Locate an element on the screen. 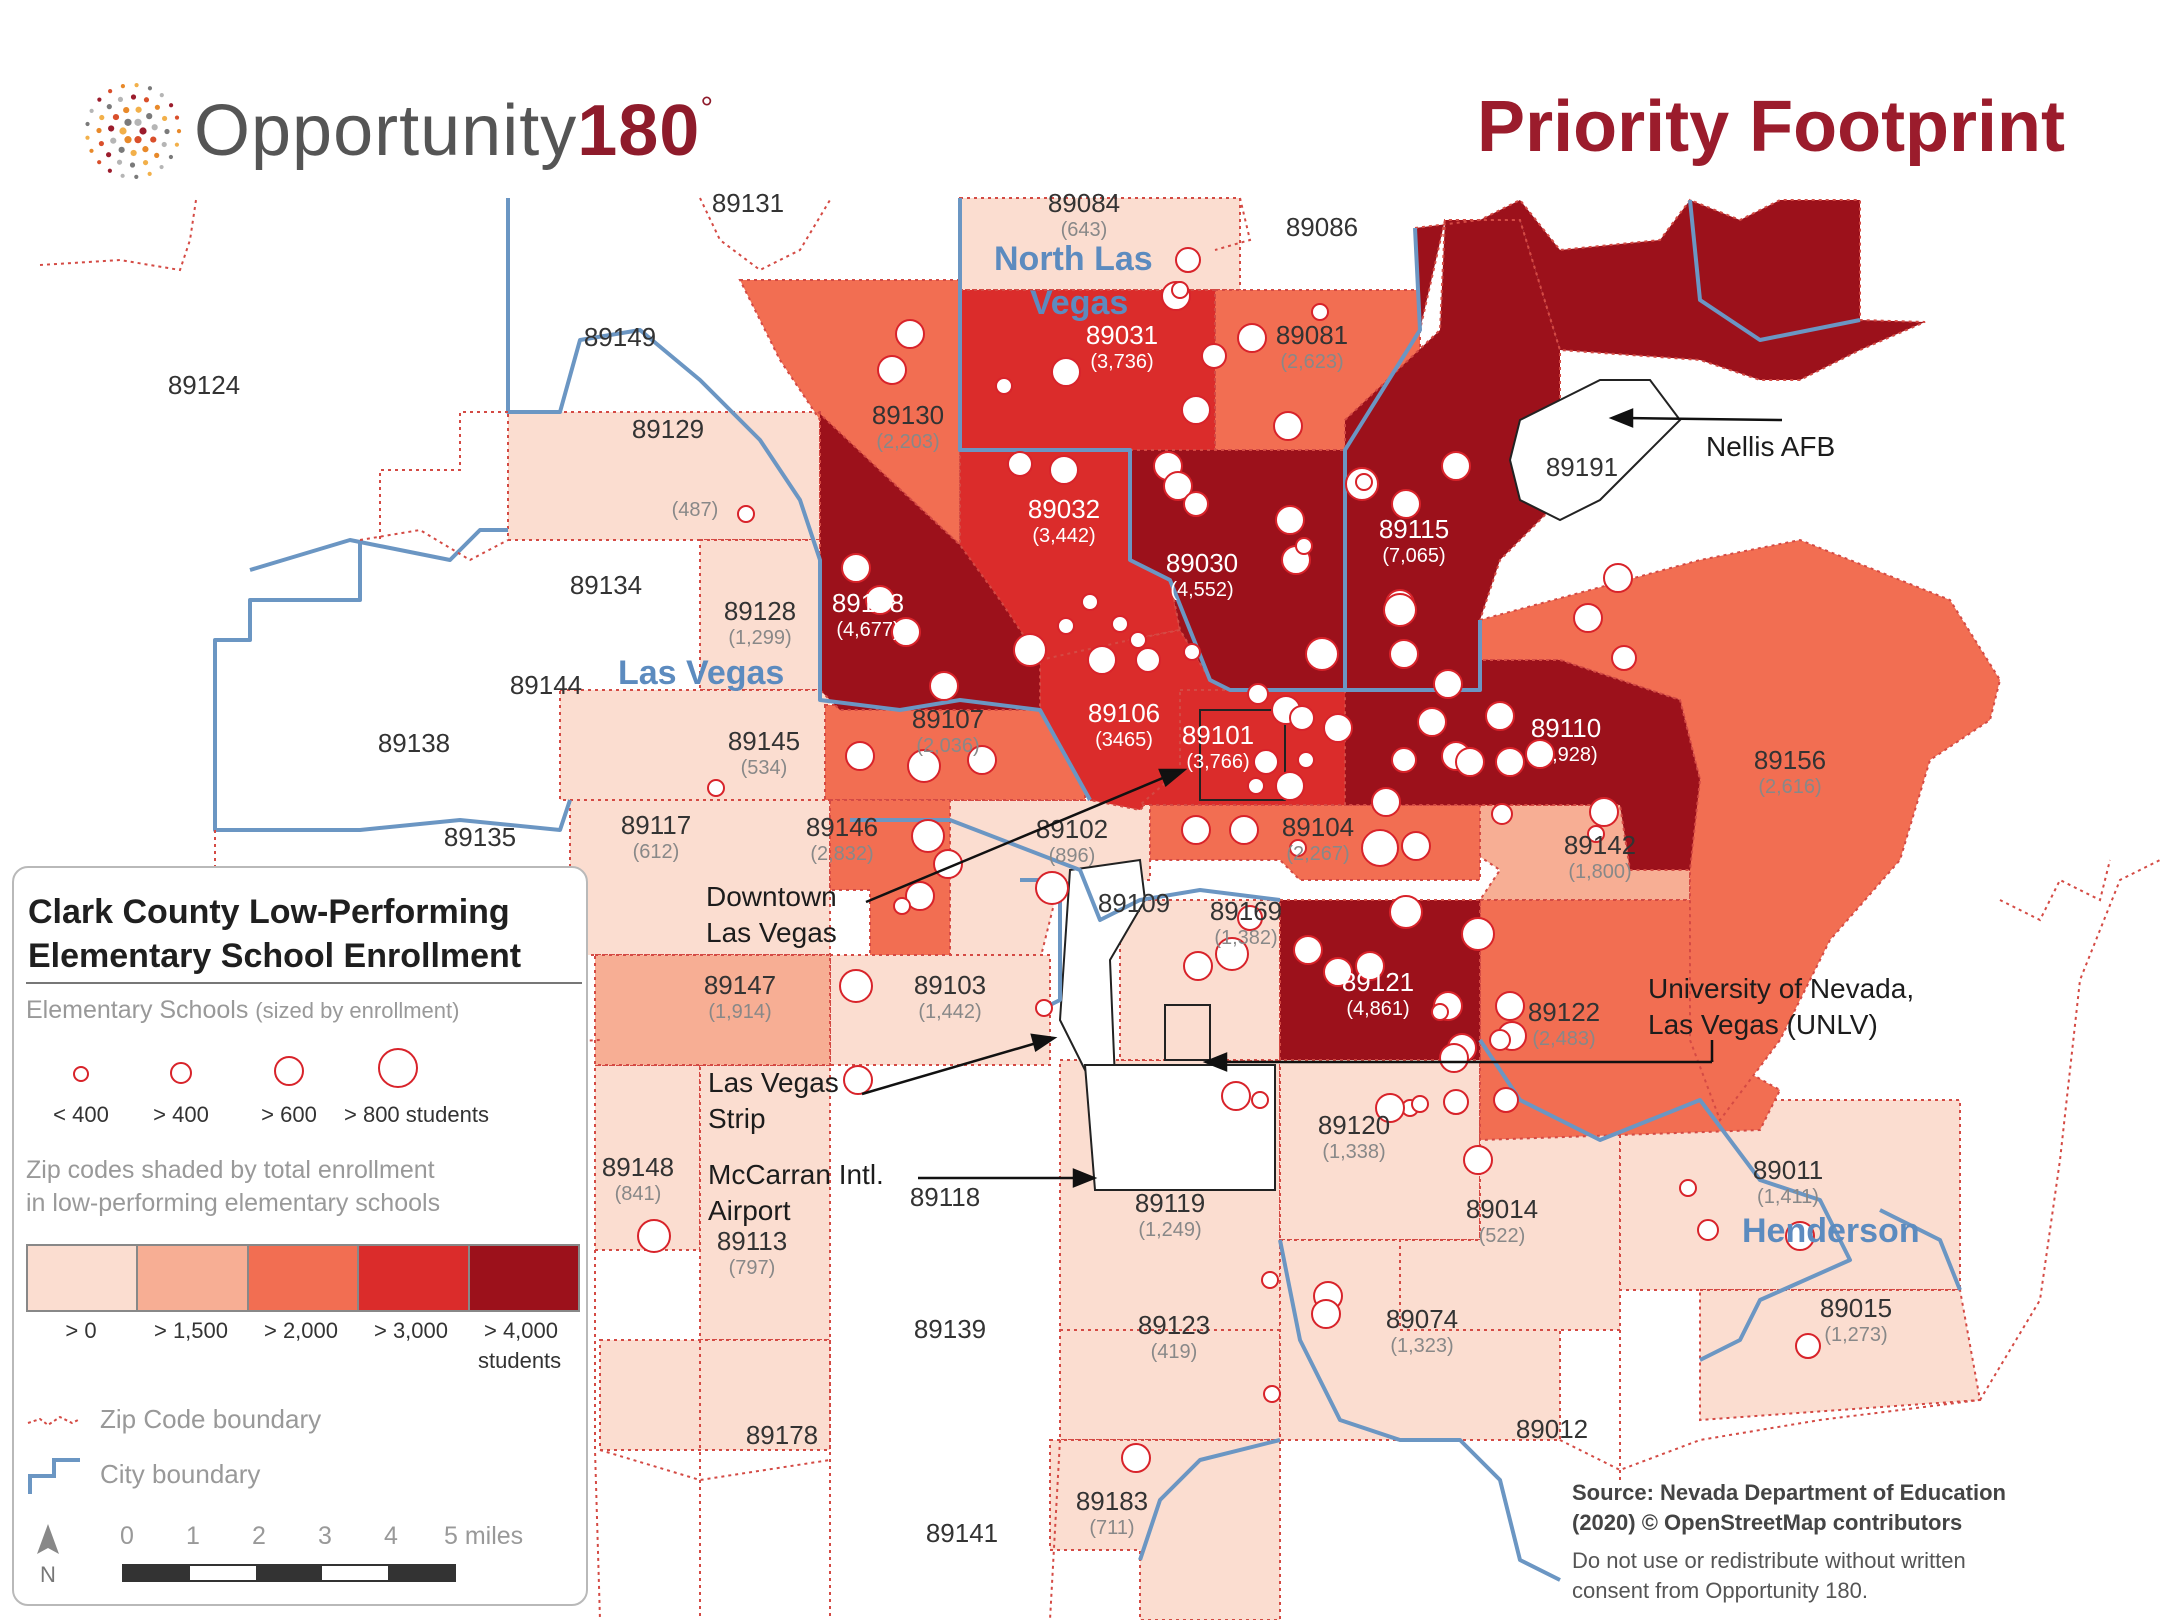 Image resolution: width=2160 pixels, height=1620 pixels. legend-swatch-unit: students is located at coordinates (520, 1360).